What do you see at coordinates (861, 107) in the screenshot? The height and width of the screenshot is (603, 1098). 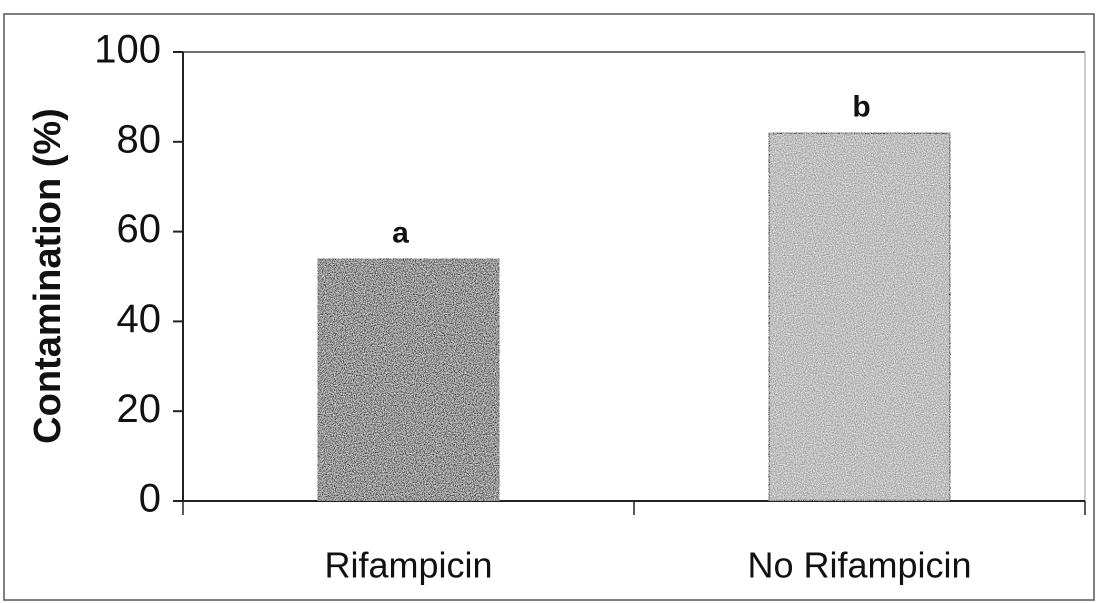 I see `annotation: b` at bounding box center [861, 107].